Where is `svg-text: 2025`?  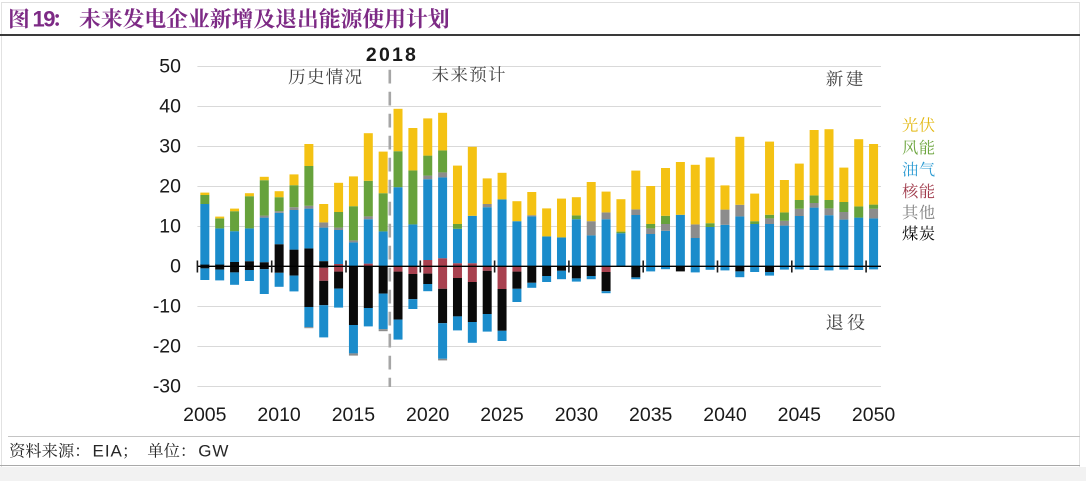 svg-text: 2025 is located at coordinates (502, 415).